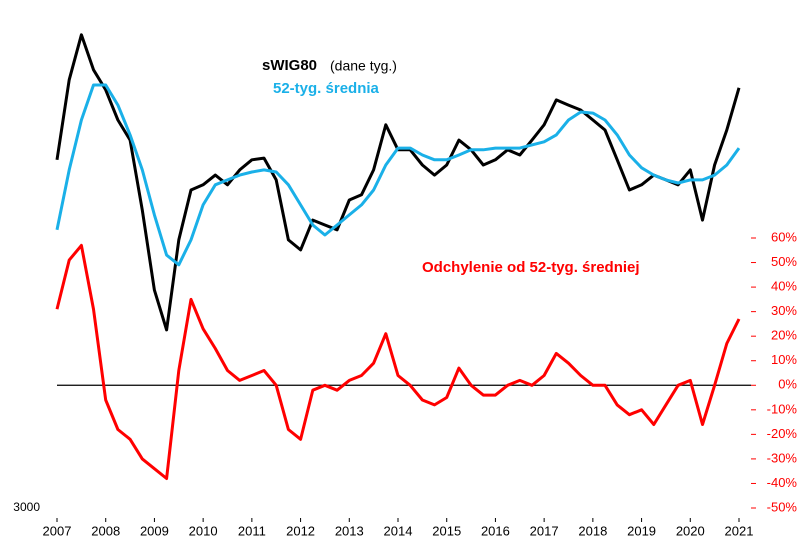  Describe the element at coordinates (782, 482) in the screenshot. I see `y2-tick-label: -40%` at that location.